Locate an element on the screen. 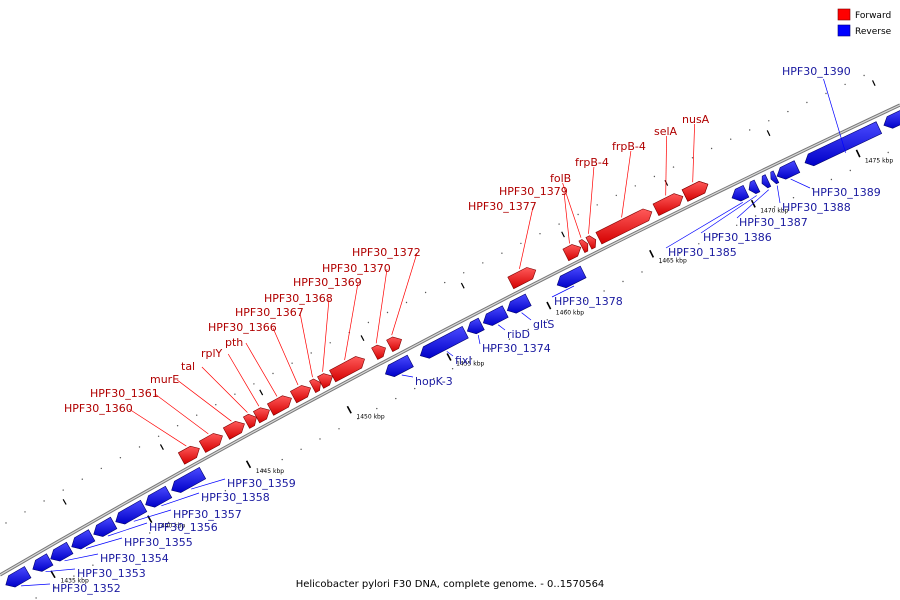 This screenshot has height=600, width=900. gene-label-glts: gltS is located at coordinates (543, 324).